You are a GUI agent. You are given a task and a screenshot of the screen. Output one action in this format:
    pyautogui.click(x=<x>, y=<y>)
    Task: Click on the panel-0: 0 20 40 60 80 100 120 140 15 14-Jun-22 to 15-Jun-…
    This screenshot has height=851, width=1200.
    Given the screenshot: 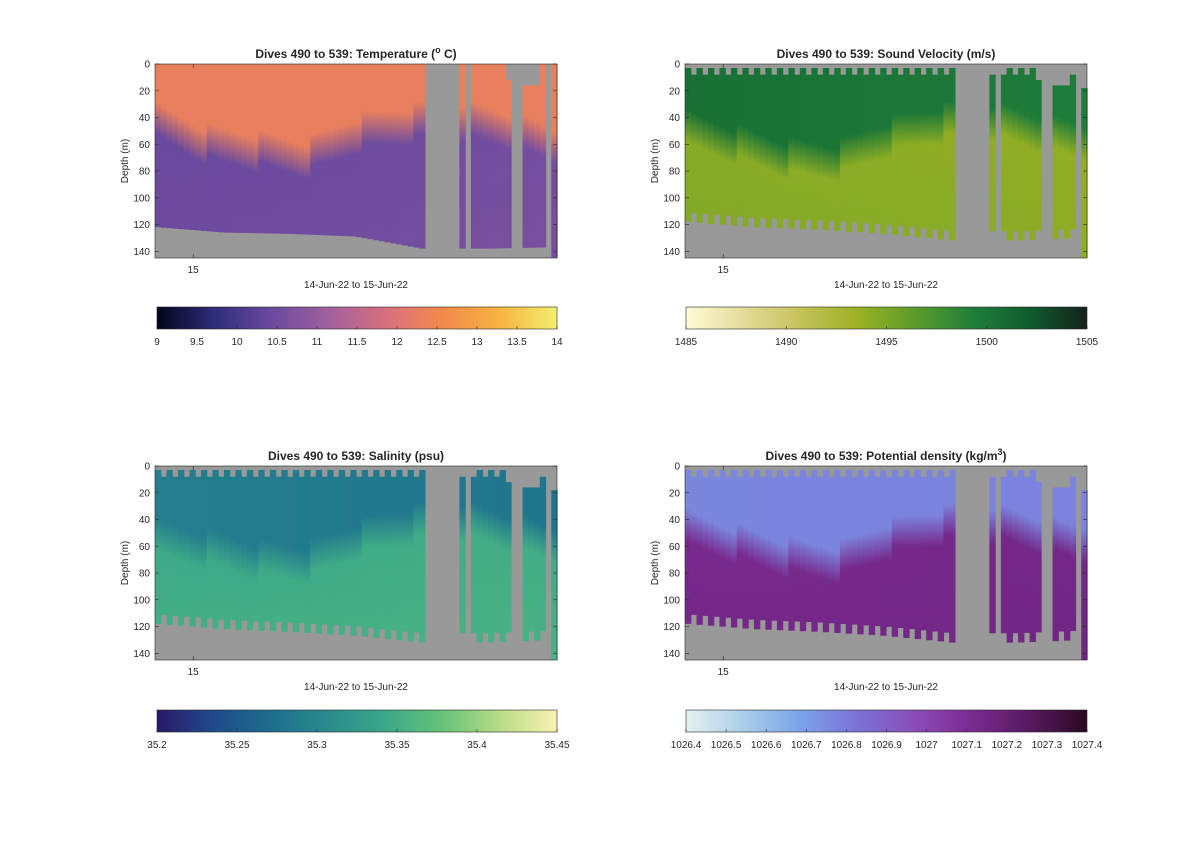 What is the action you would take?
    pyautogui.click(x=341, y=196)
    